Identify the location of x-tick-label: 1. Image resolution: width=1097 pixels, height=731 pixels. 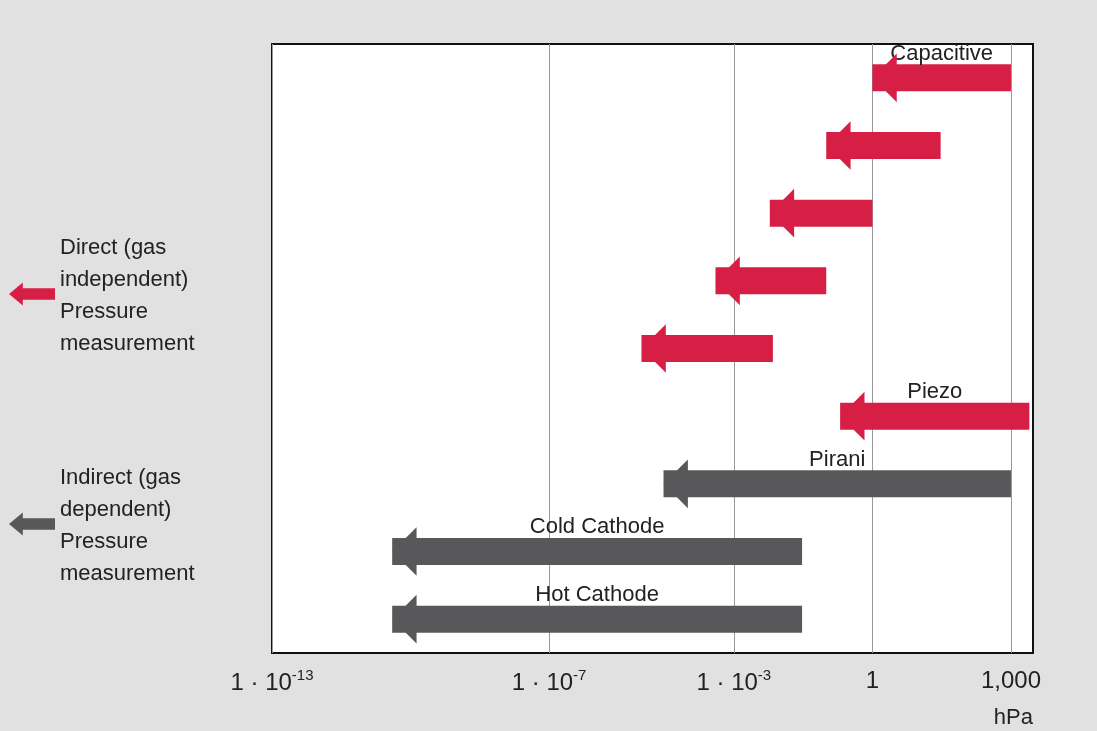
(872, 679).